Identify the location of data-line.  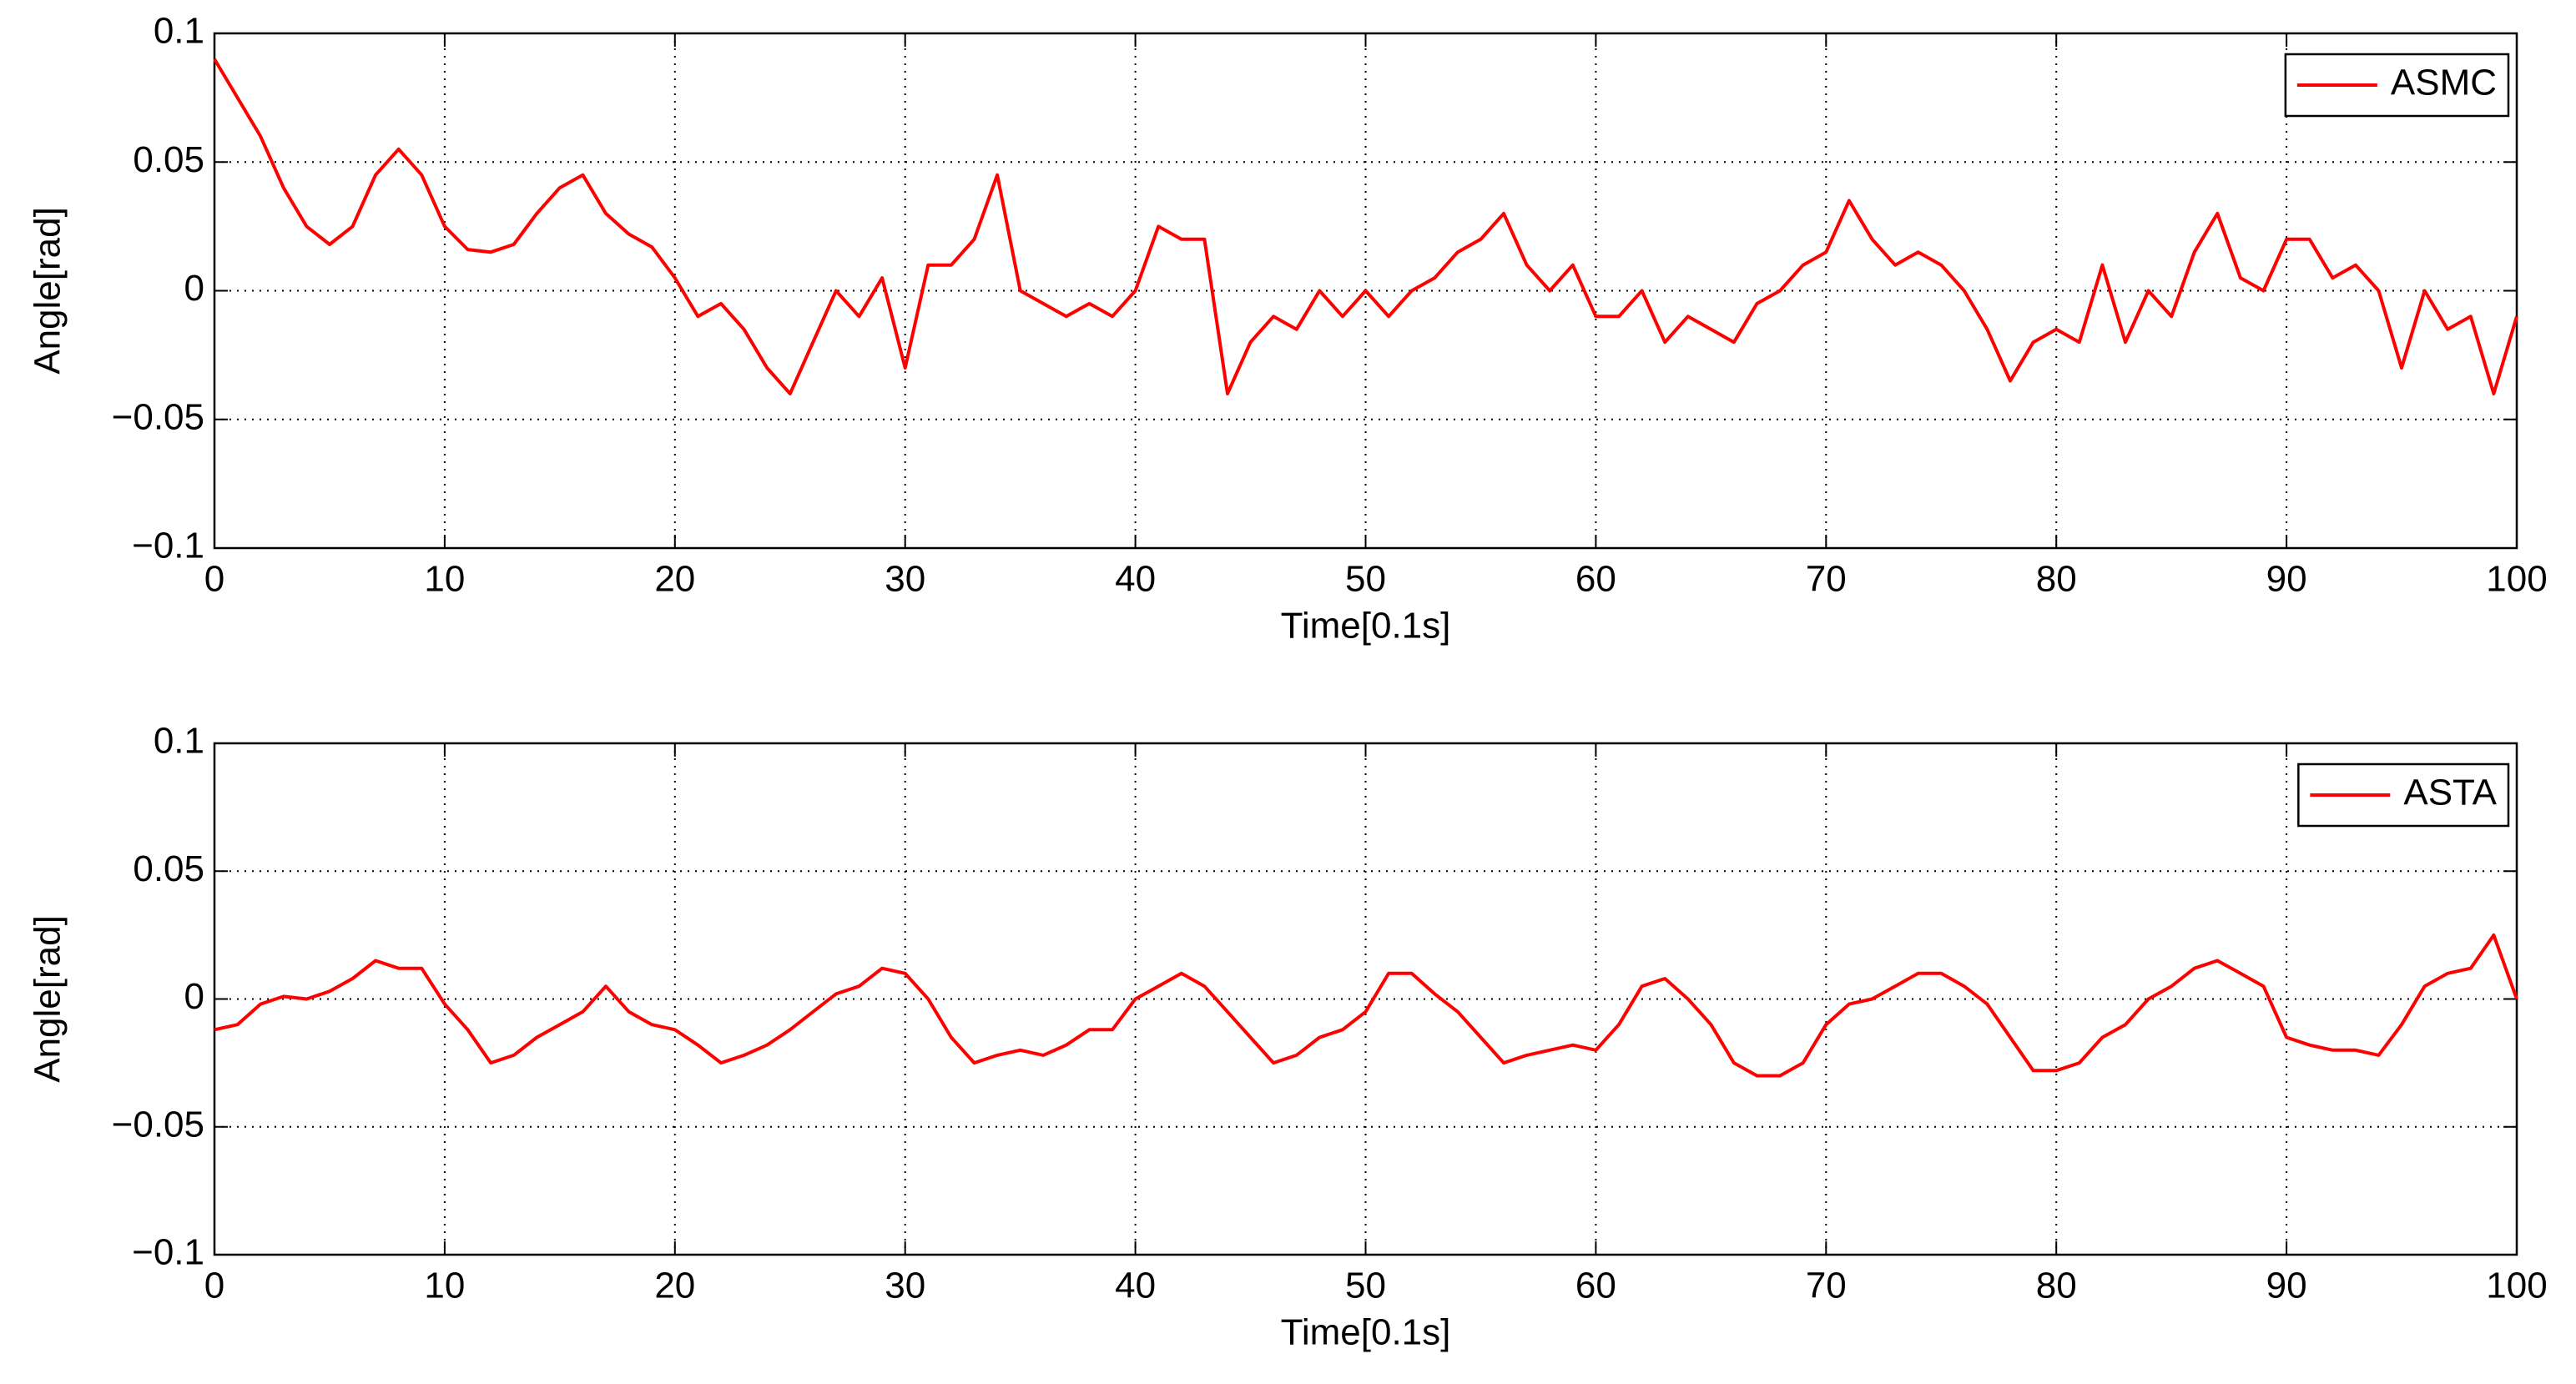
(1366, 1005).